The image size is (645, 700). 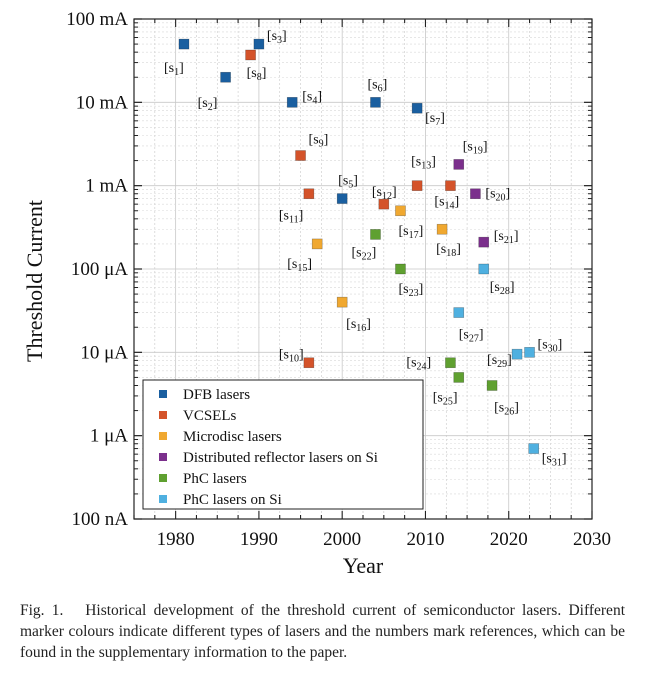 I want to click on ref-label-s6: [s6], so click(x=377, y=85).